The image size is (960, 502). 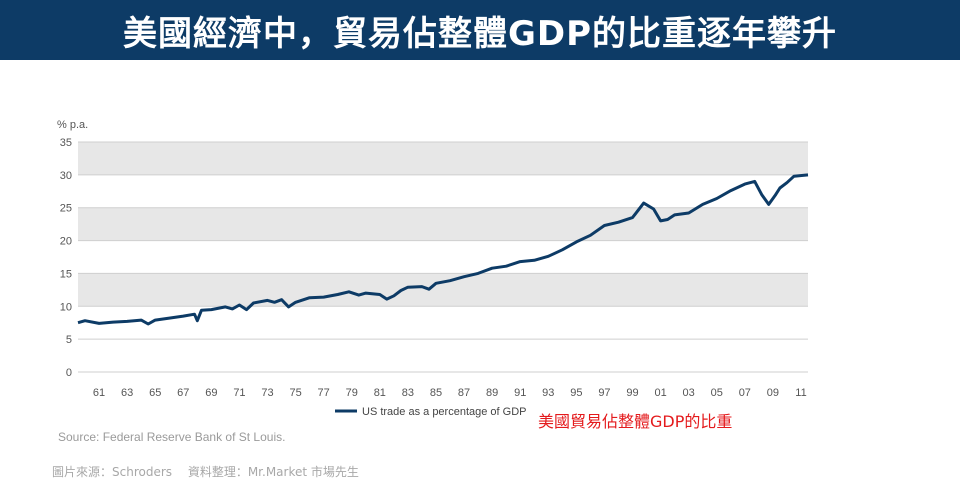 I want to click on x-tick-label: 95, so click(x=576, y=393).